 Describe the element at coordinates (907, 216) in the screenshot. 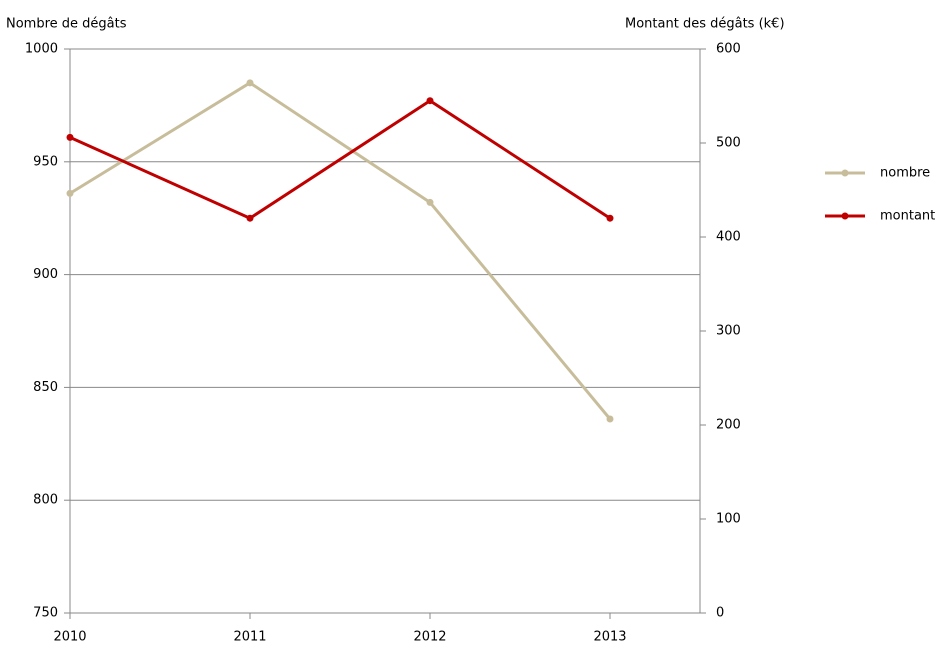

I see `legend-label: montant` at that location.